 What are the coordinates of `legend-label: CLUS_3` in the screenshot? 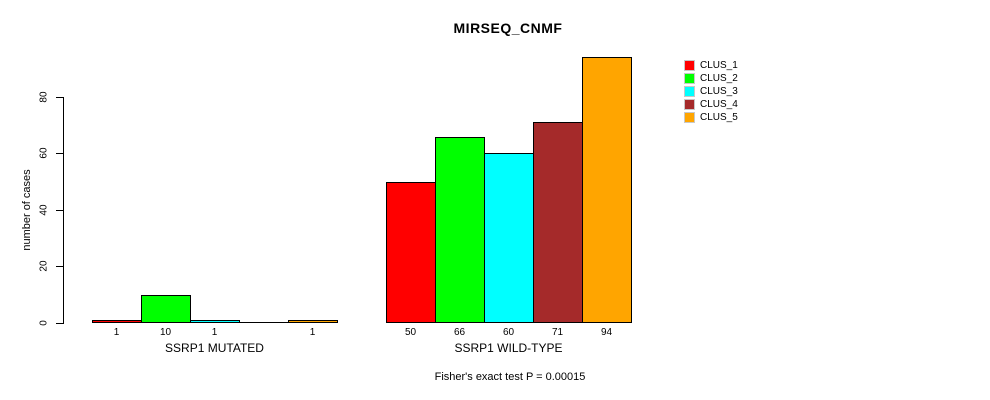 It's located at (719, 91).